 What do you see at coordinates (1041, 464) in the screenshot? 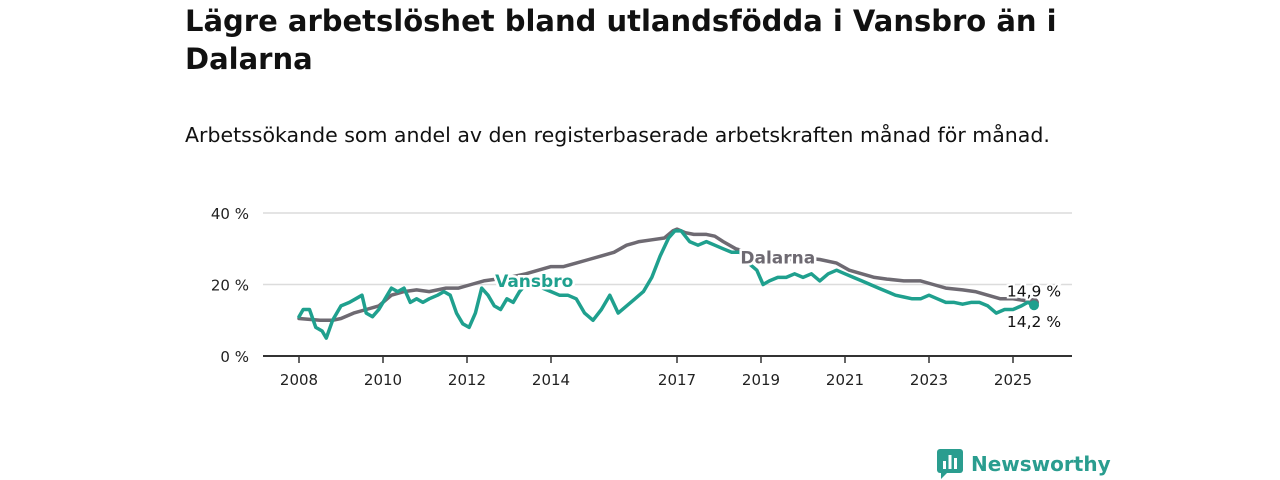
I see `brand-name: Newsworthy` at bounding box center [1041, 464].